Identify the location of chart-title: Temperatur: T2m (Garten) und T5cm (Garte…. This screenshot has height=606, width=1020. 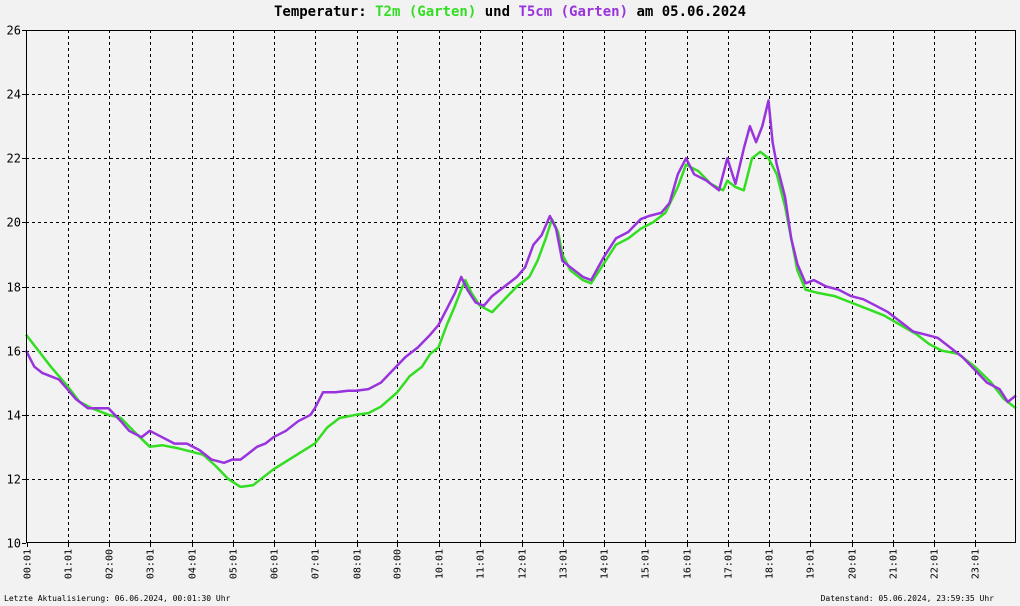
(510, 12).